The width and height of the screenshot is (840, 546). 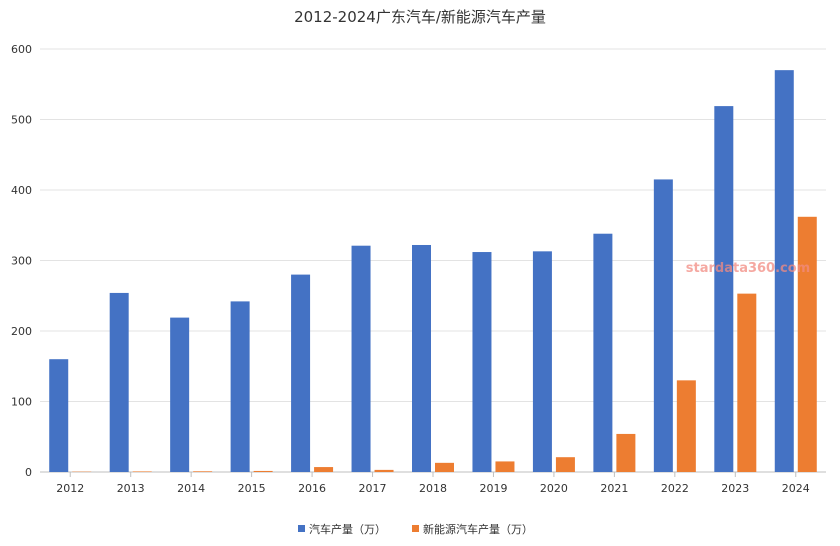 I want to click on bar-series2-2022, so click(x=686, y=426).